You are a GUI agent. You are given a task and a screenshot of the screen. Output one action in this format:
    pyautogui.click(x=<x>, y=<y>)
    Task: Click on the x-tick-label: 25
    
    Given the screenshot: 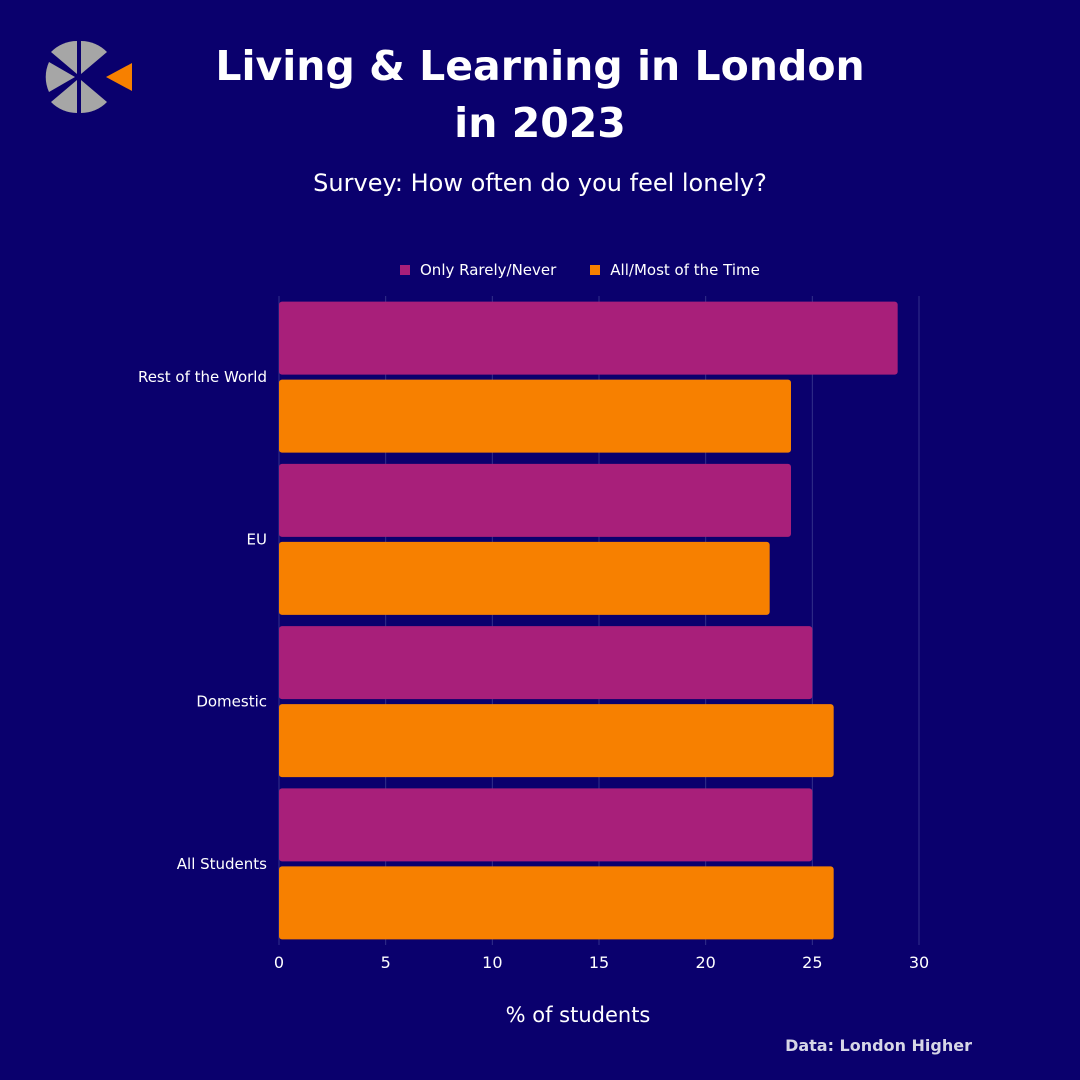 What is the action you would take?
    pyautogui.click(x=812, y=962)
    